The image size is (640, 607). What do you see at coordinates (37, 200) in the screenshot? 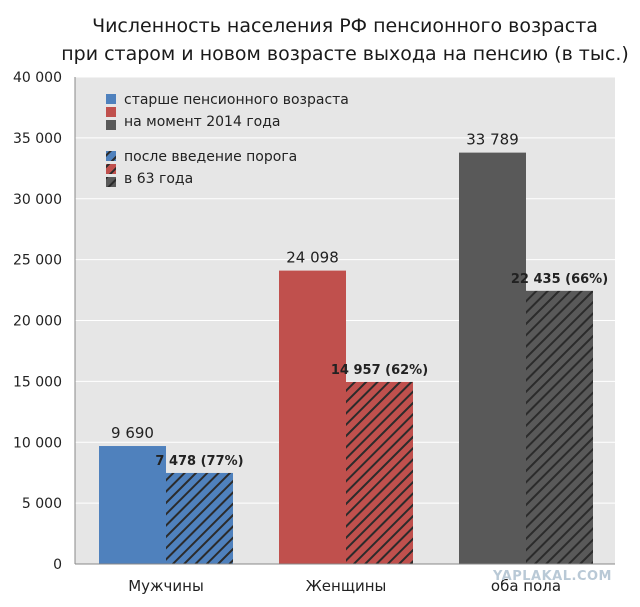
I see `y-tick-label: 30 000` at bounding box center [37, 200].